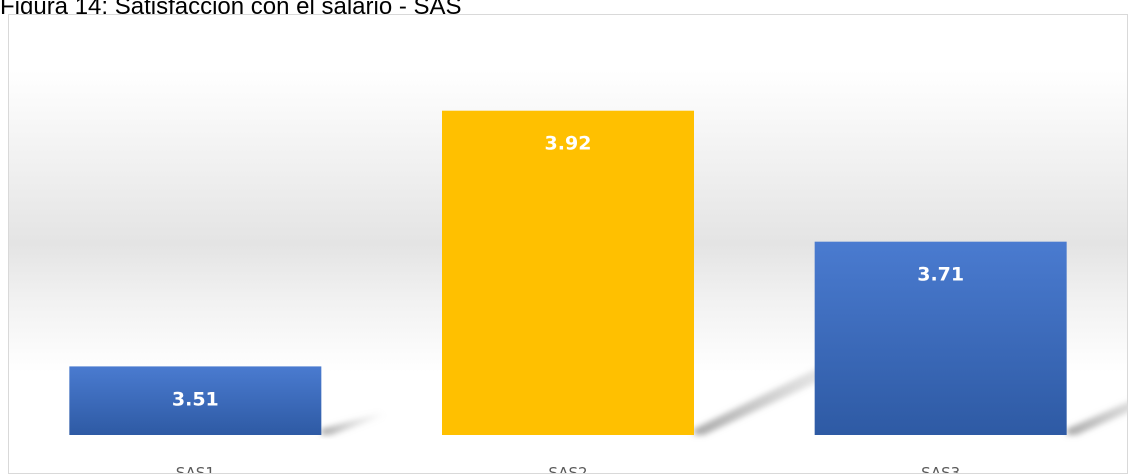  I want to click on data-label-sas2: 3.92, so click(568, 144).